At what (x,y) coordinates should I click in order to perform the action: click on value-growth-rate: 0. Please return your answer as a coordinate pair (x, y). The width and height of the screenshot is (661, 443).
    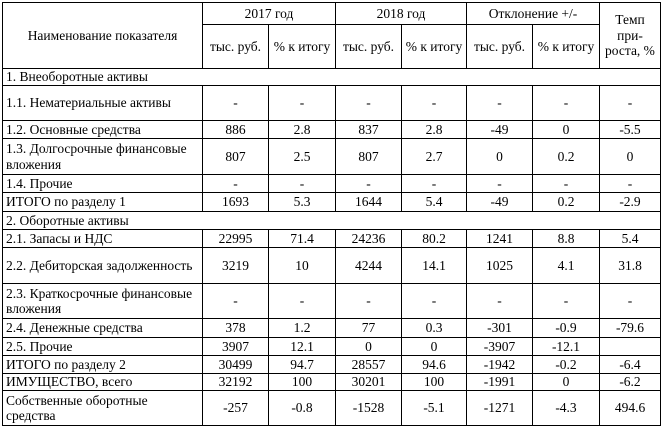
    Looking at the image, I should click on (630, 156).